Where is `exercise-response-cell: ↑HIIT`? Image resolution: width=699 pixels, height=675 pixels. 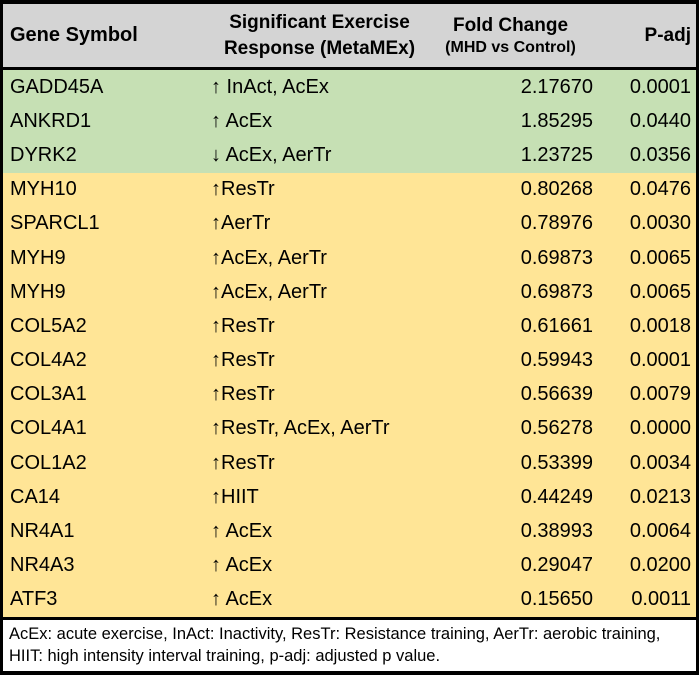
exercise-response-cell: ↑HIIT is located at coordinates (235, 496).